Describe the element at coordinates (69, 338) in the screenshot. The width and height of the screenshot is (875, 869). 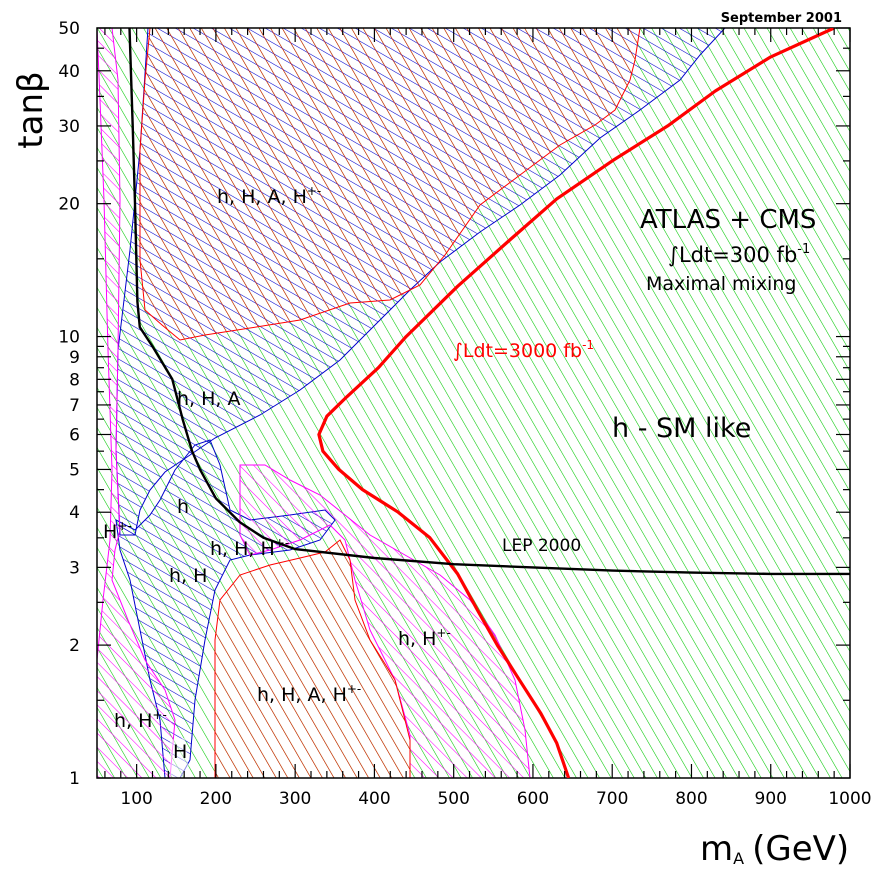
I see `y-tick-label: 10` at that location.